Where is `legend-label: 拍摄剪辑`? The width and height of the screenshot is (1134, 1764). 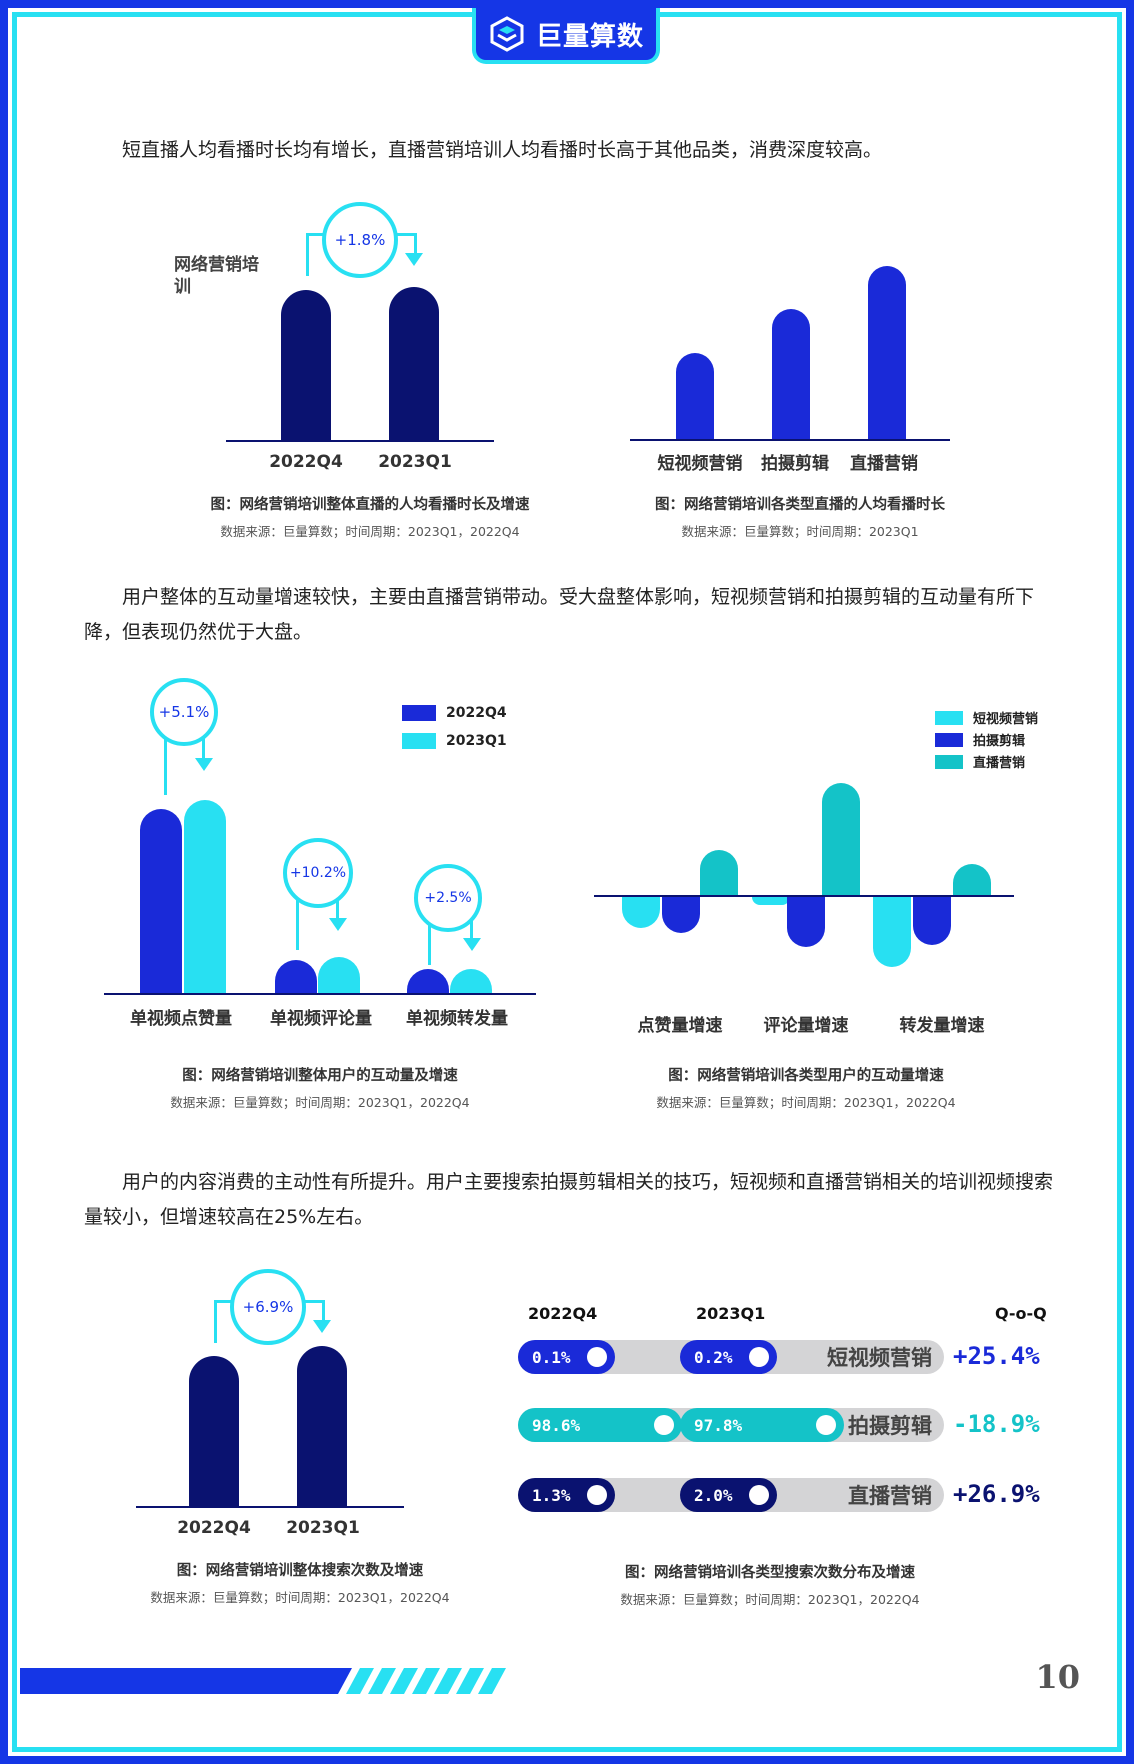 legend-label: 拍摄剪辑 is located at coordinates (999, 741).